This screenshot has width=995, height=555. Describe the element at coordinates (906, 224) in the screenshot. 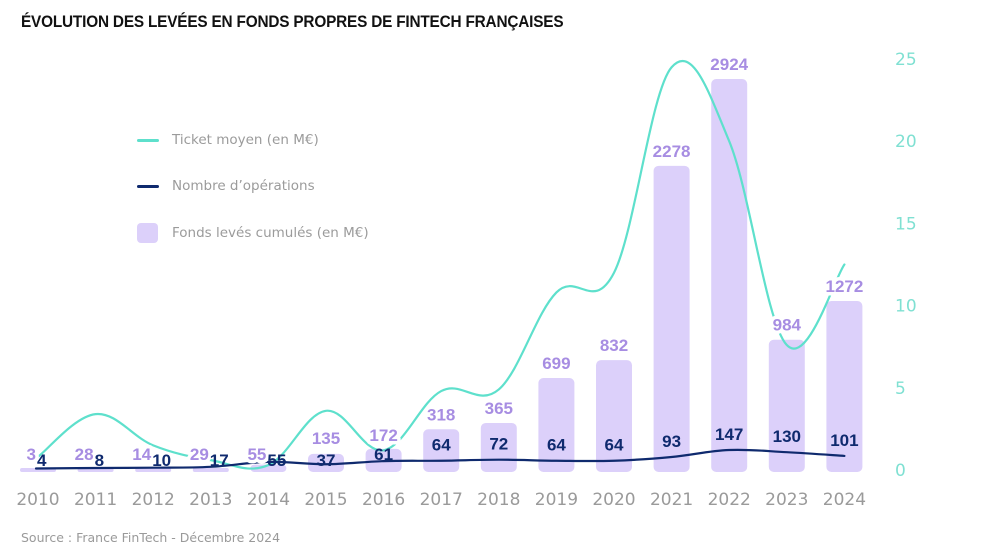

I see `y-right-tick-15: 15` at that location.